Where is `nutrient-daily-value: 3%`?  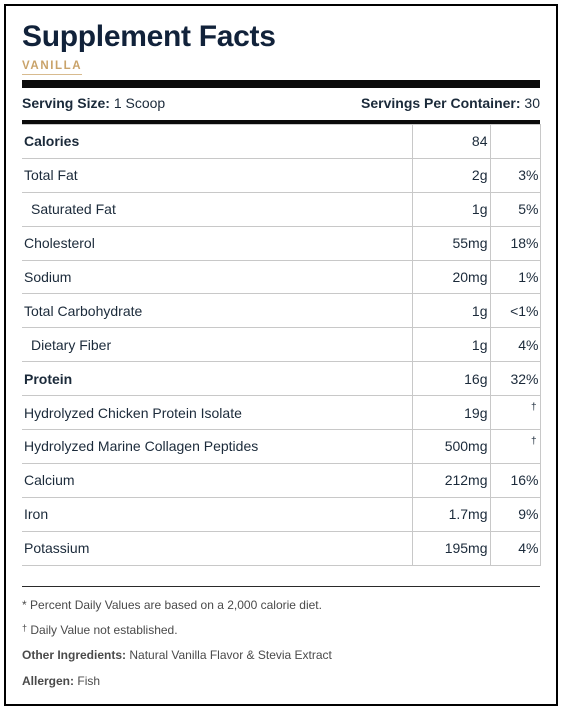 nutrient-daily-value: 3% is located at coordinates (515, 175).